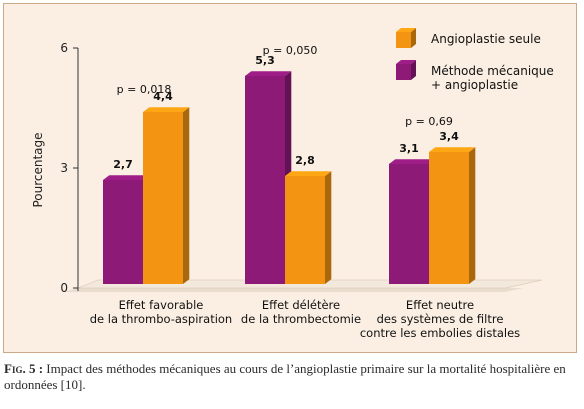 This screenshot has width=584, height=409. Describe the element at coordinates (440, 305) in the screenshot. I see `category-label: Effet neutre` at that location.